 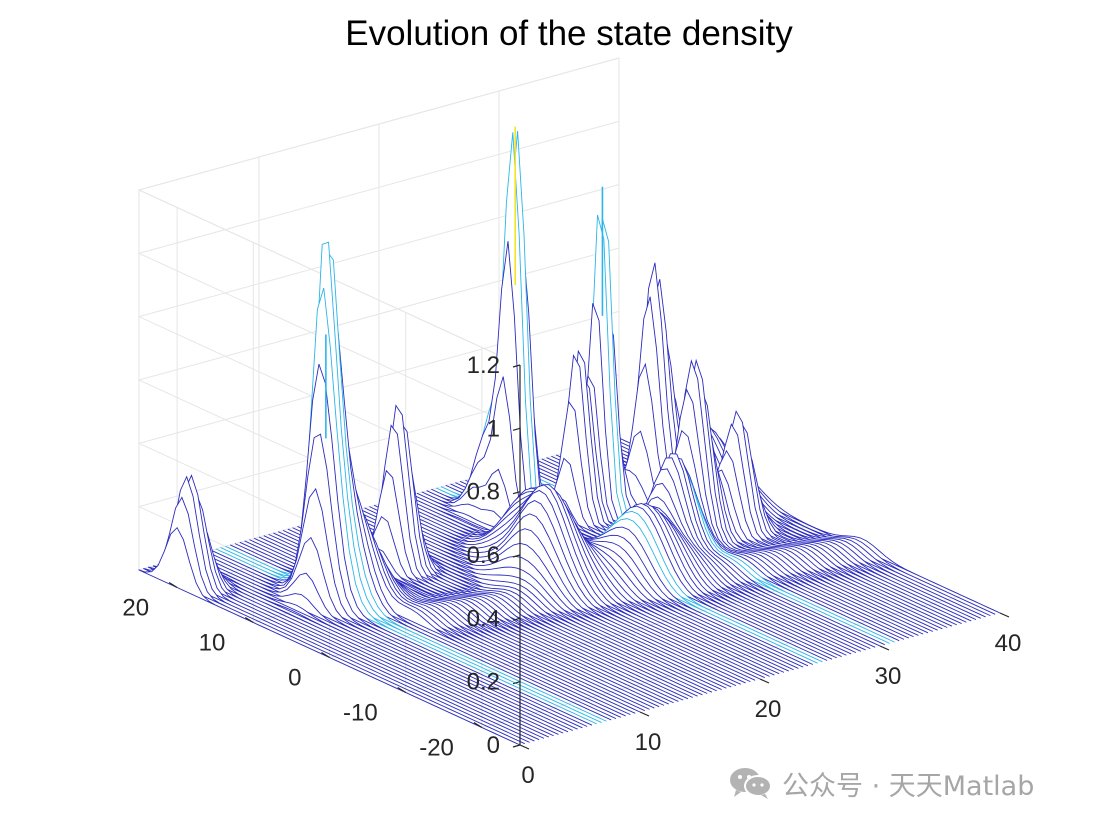 I want to click on z-tick-label: 0, so click(x=493, y=745).